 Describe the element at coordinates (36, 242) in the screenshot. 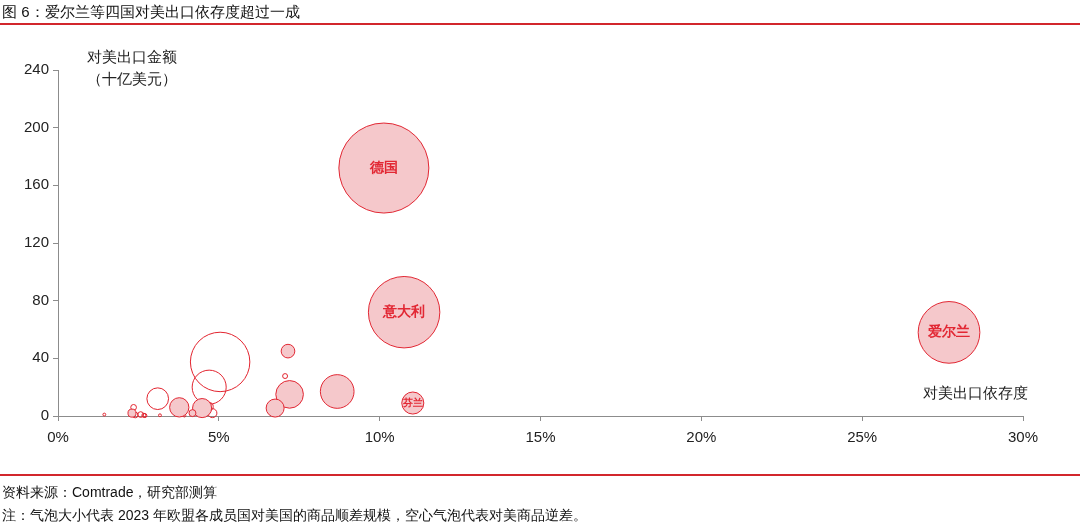

I see `y-tick-label: 120` at that location.